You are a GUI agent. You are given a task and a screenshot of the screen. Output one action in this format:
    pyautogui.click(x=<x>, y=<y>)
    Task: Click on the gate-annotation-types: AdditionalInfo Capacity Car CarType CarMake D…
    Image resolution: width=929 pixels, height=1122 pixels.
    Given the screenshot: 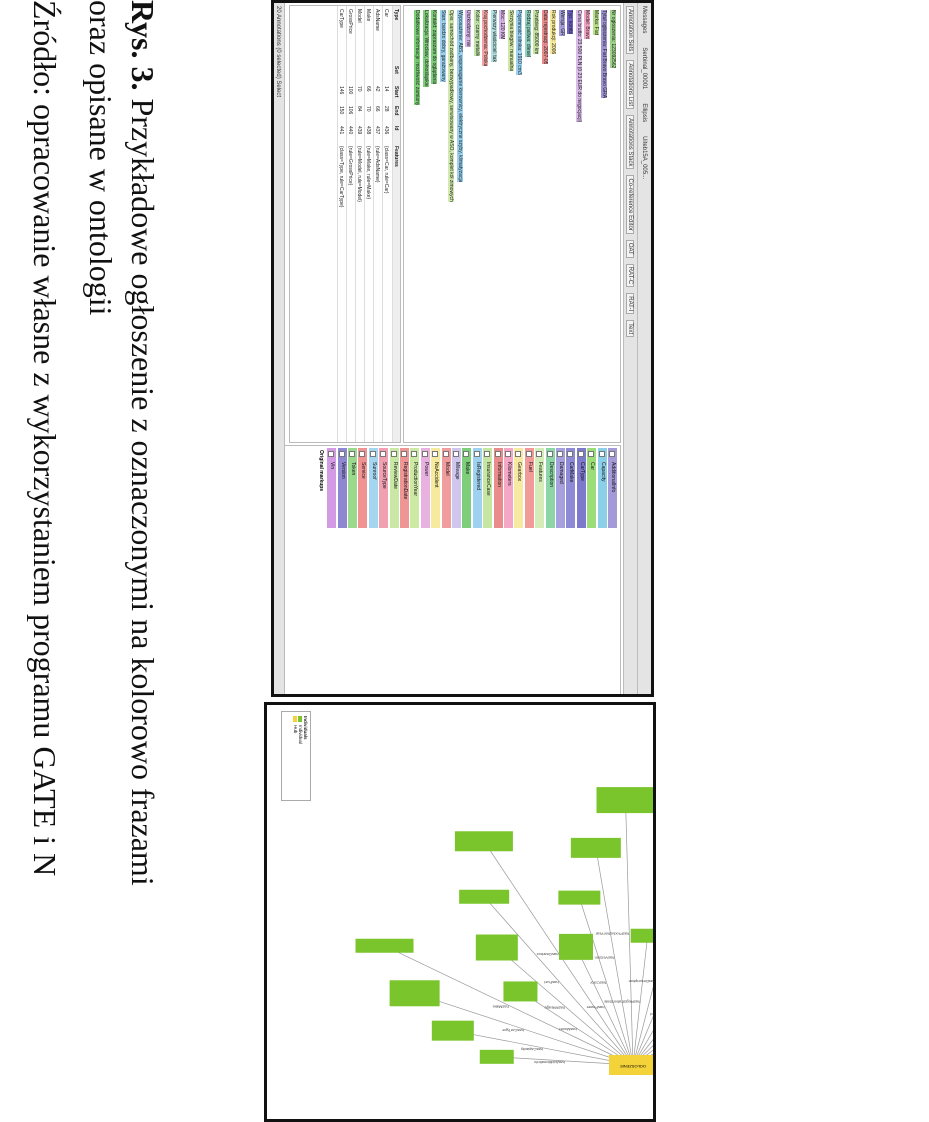 What is the action you would take?
    pyautogui.click(x=452, y=570)
    